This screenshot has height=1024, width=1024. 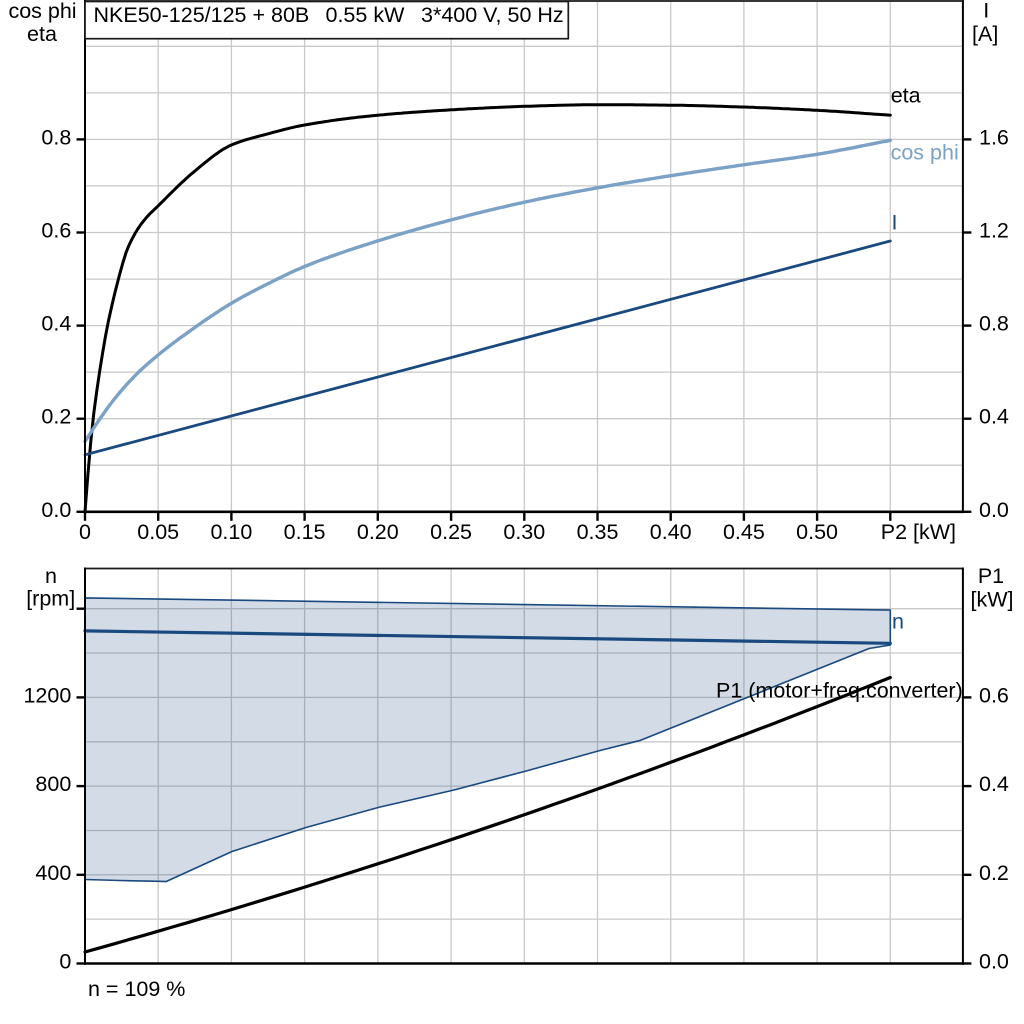 What do you see at coordinates (598, 532) in the screenshot?
I see `svg-text: 0.35` at bounding box center [598, 532].